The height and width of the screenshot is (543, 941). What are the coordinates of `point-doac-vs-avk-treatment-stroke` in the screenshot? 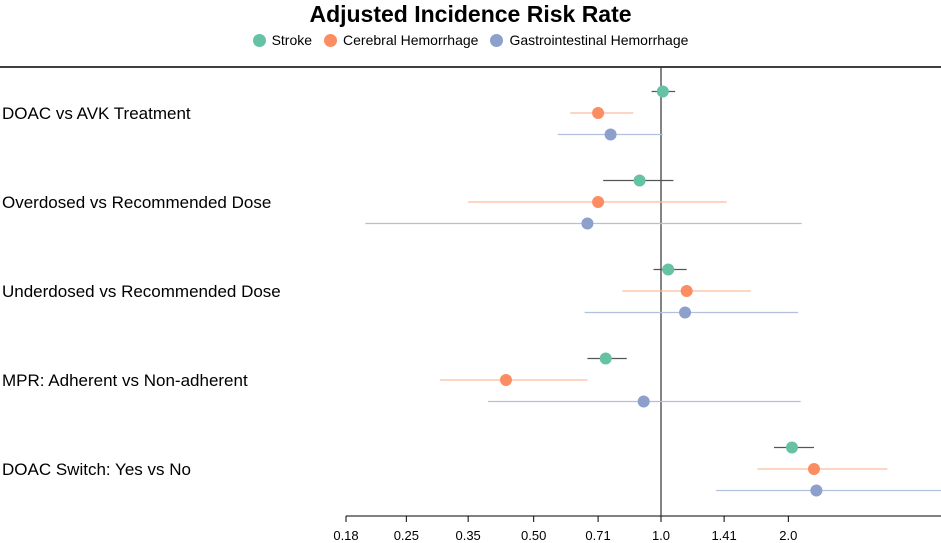 It's located at (662, 91).